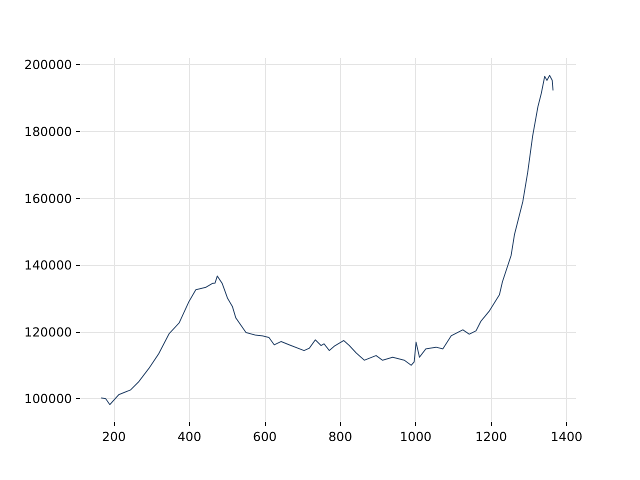 The image size is (640, 480). What do you see at coordinates (566, 436) in the screenshot?
I see `x-tick-label: 1400` at bounding box center [566, 436].